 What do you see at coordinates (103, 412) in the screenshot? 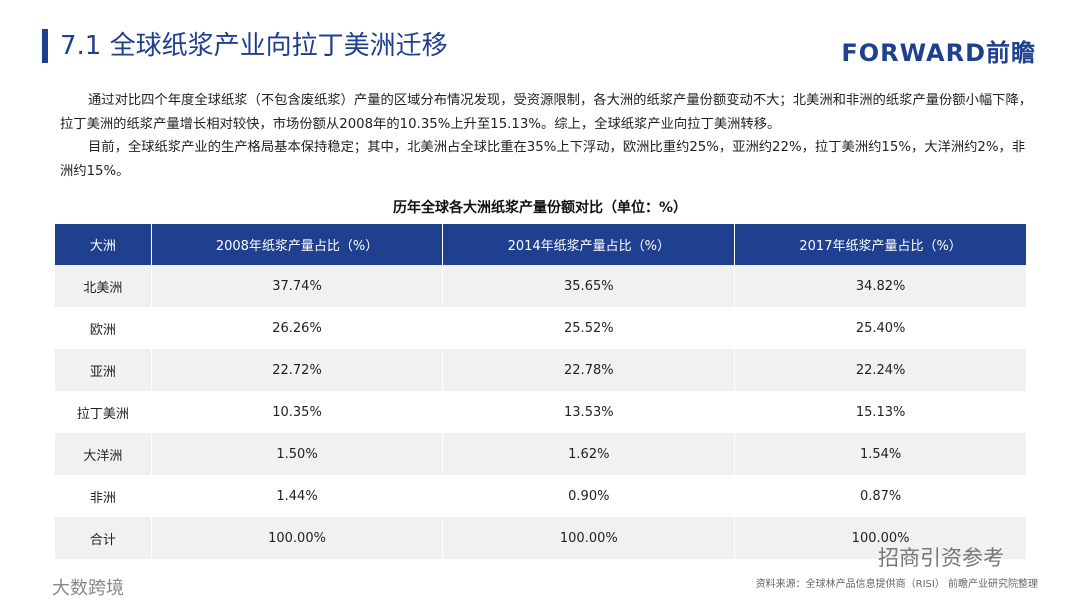
I see `cell: 拉丁美洲` at bounding box center [103, 412].